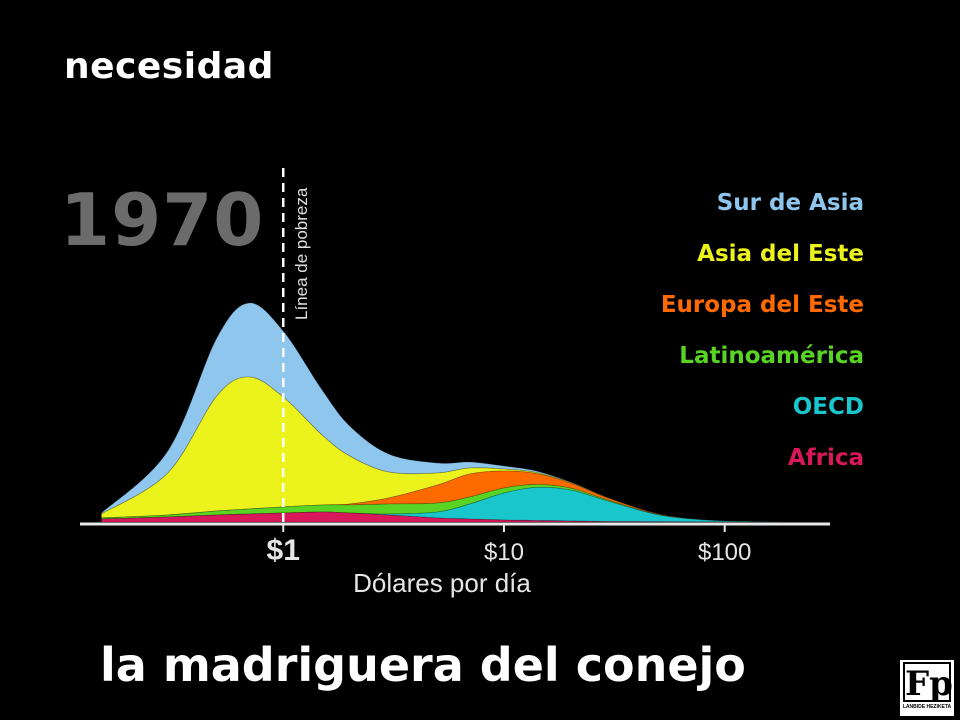 The height and width of the screenshot is (720, 960). What do you see at coordinates (162, 220) in the screenshot?
I see `year-label: 1970` at bounding box center [162, 220].